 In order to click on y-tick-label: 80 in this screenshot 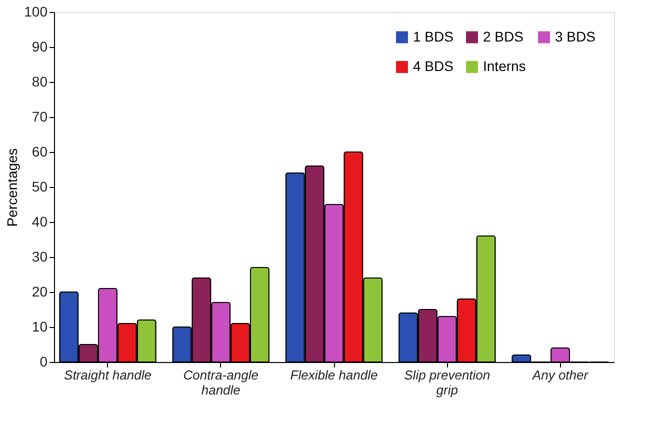, I will do `click(40, 82)`.